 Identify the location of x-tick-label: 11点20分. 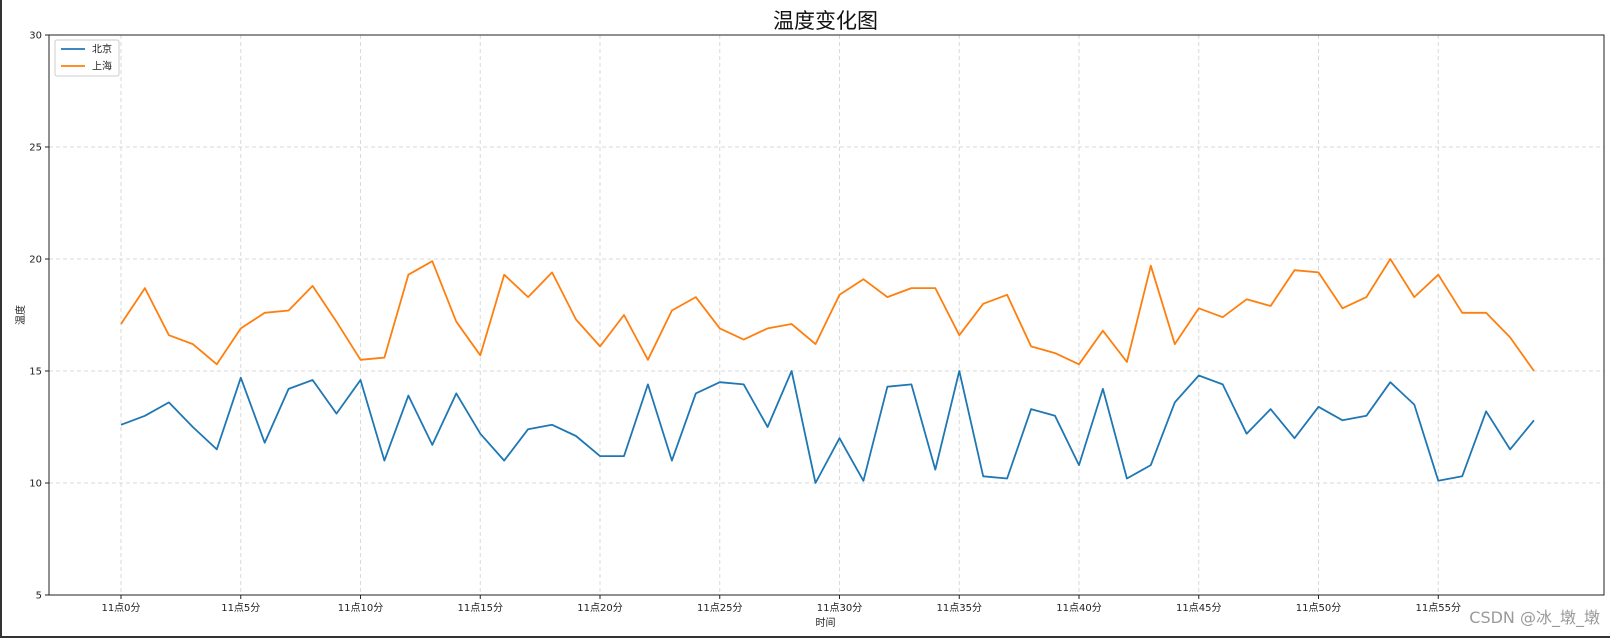
(599, 608).